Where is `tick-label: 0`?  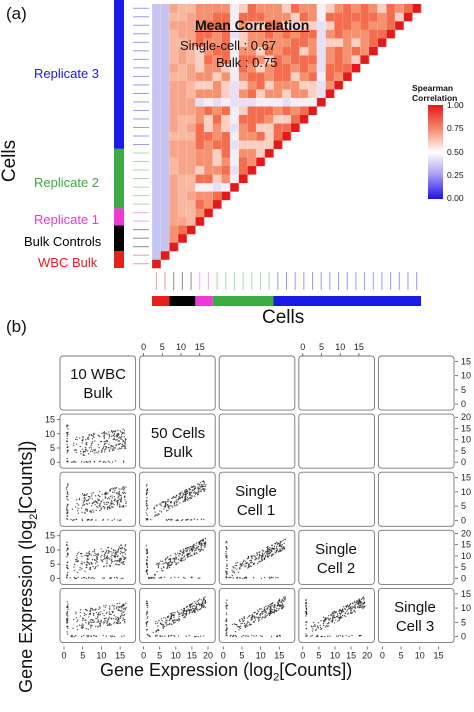 tick-label: 0 is located at coordinates (463, 462).